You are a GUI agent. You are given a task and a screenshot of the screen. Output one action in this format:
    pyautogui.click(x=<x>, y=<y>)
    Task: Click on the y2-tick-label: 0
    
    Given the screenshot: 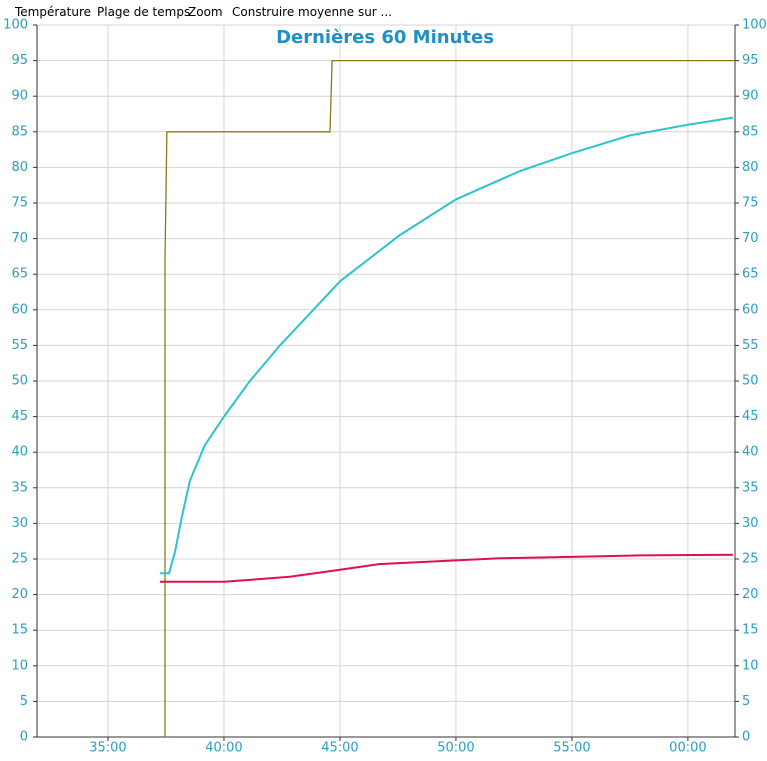 What is the action you would take?
    pyautogui.click(x=746, y=737)
    